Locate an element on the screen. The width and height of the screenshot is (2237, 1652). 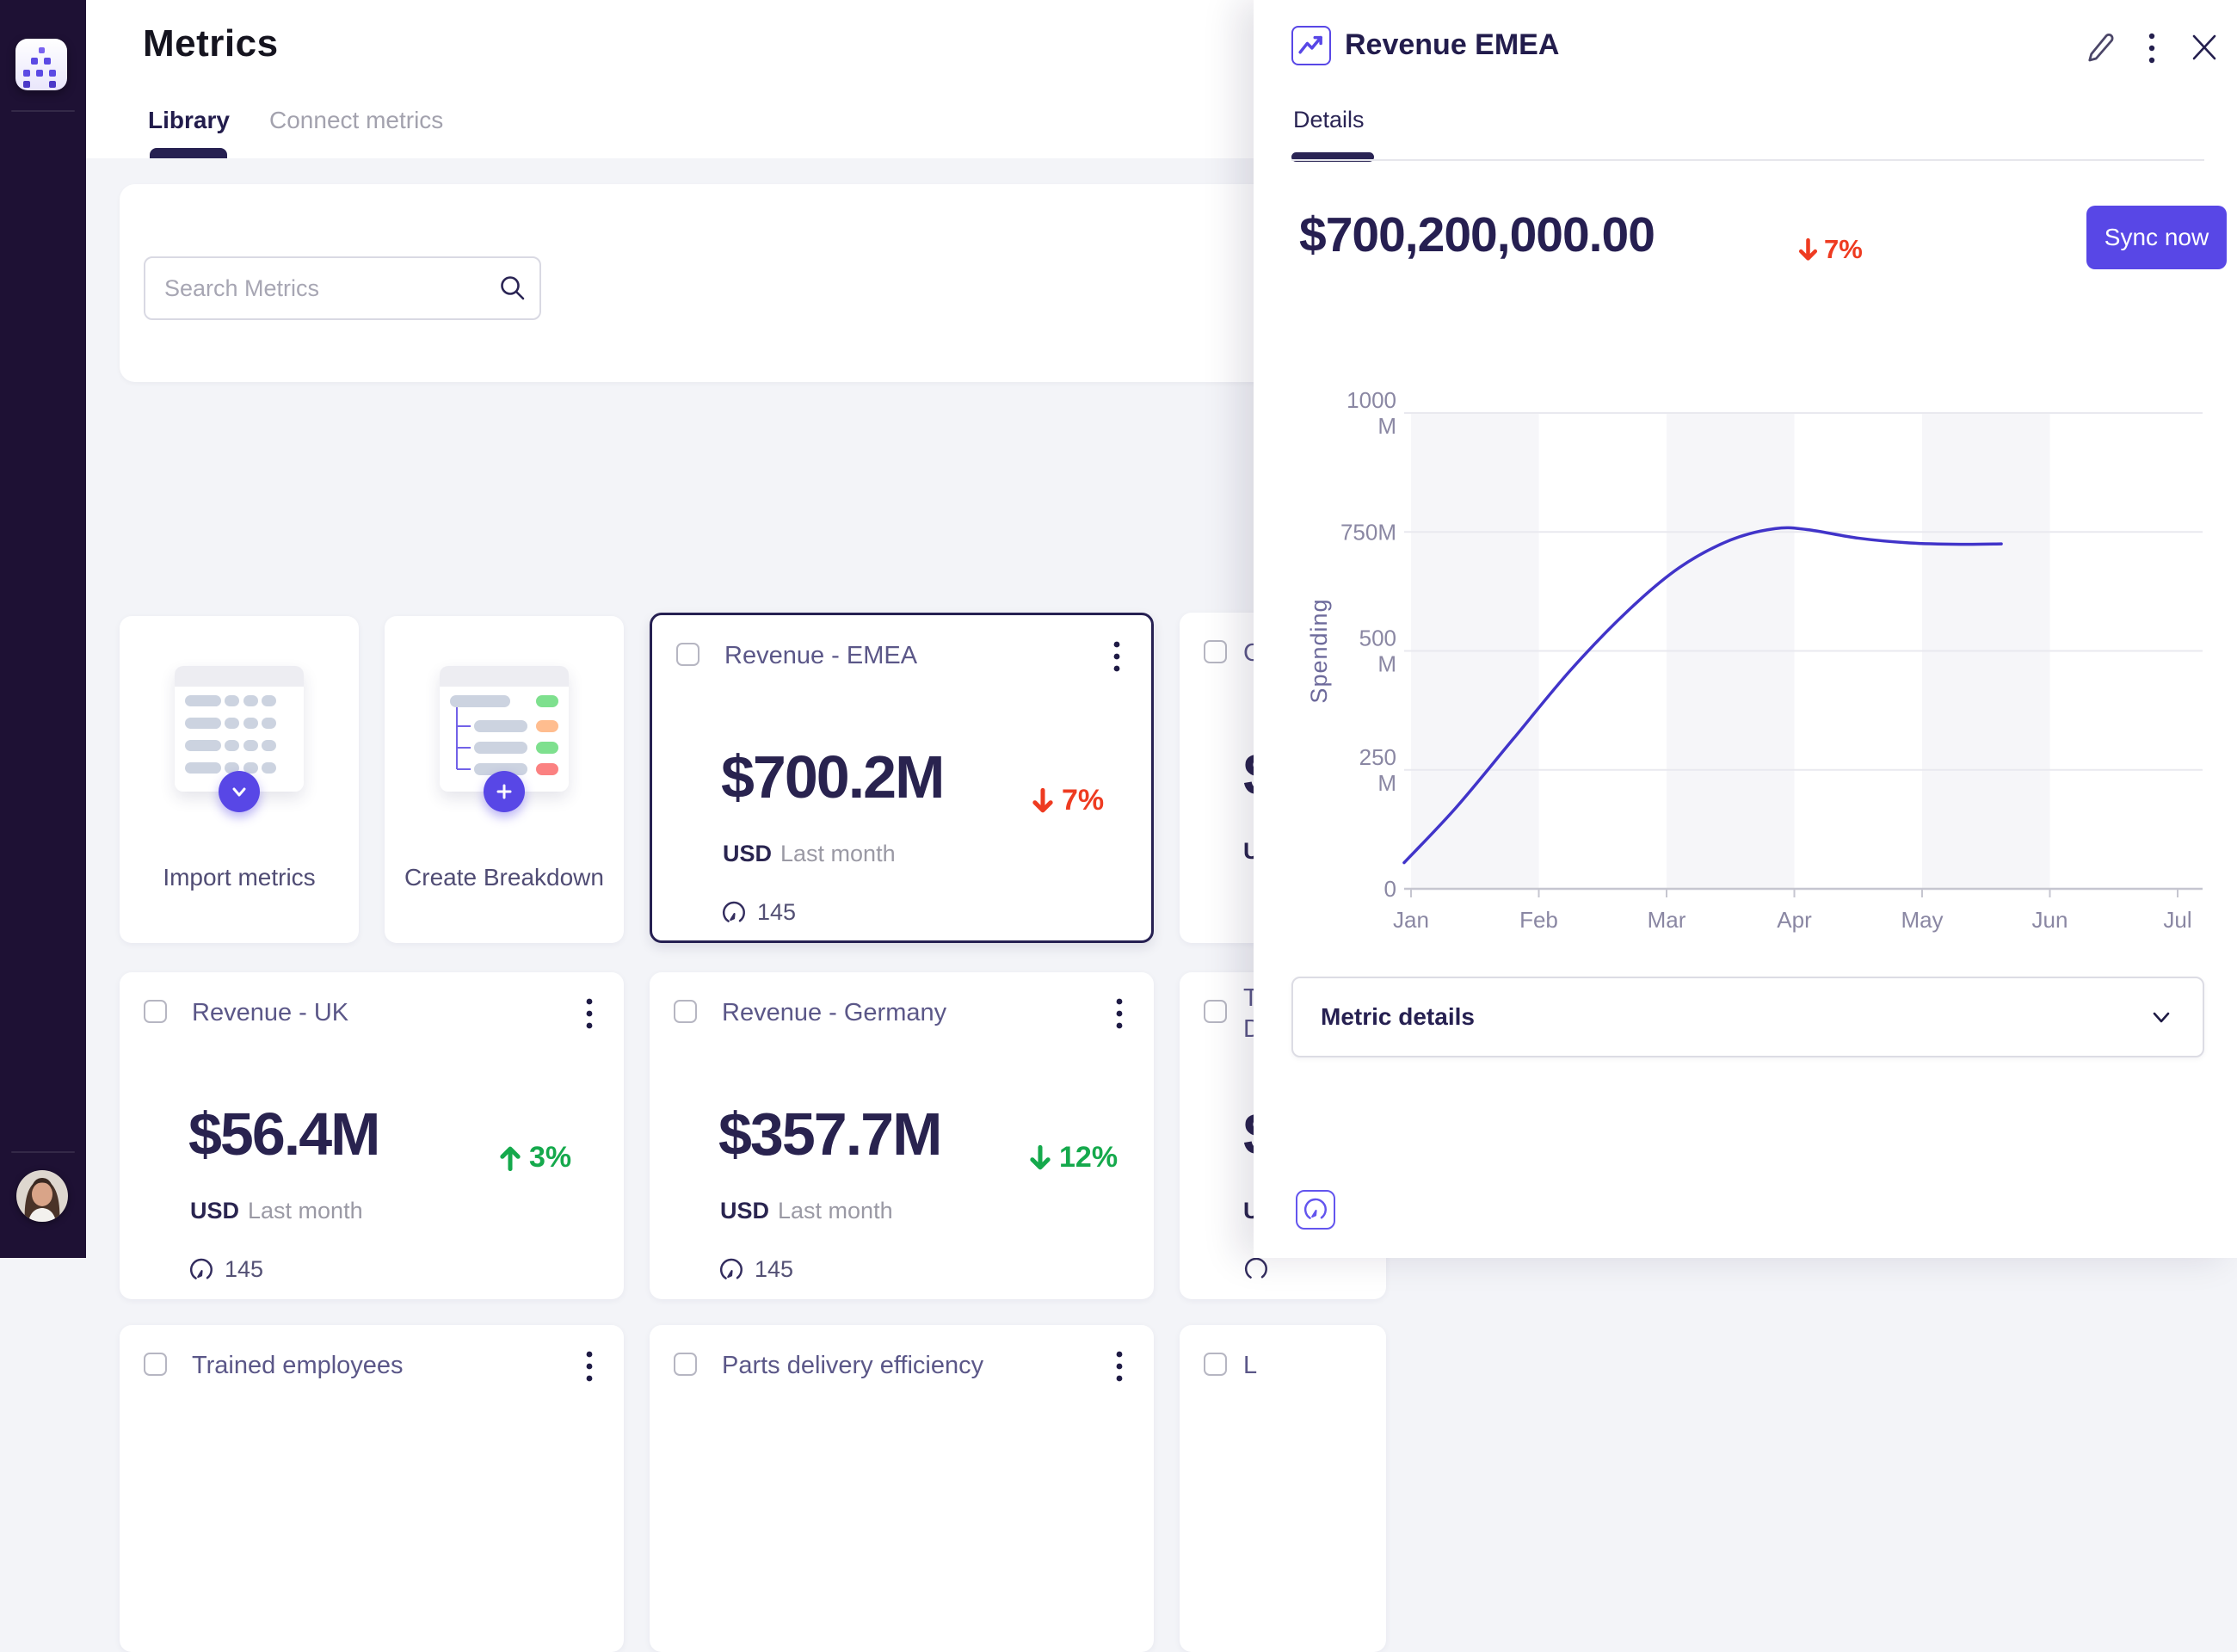
metric-card-trained-employees: Trained employees is located at coordinates (372, 1488).